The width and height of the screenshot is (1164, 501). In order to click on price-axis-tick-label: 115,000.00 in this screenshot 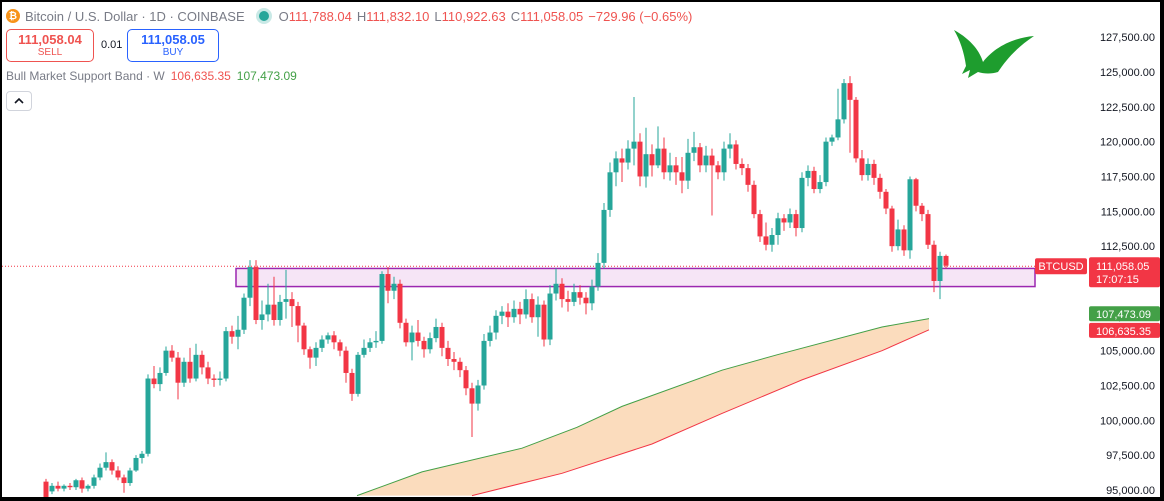, I will do `click(1128, 212)`.